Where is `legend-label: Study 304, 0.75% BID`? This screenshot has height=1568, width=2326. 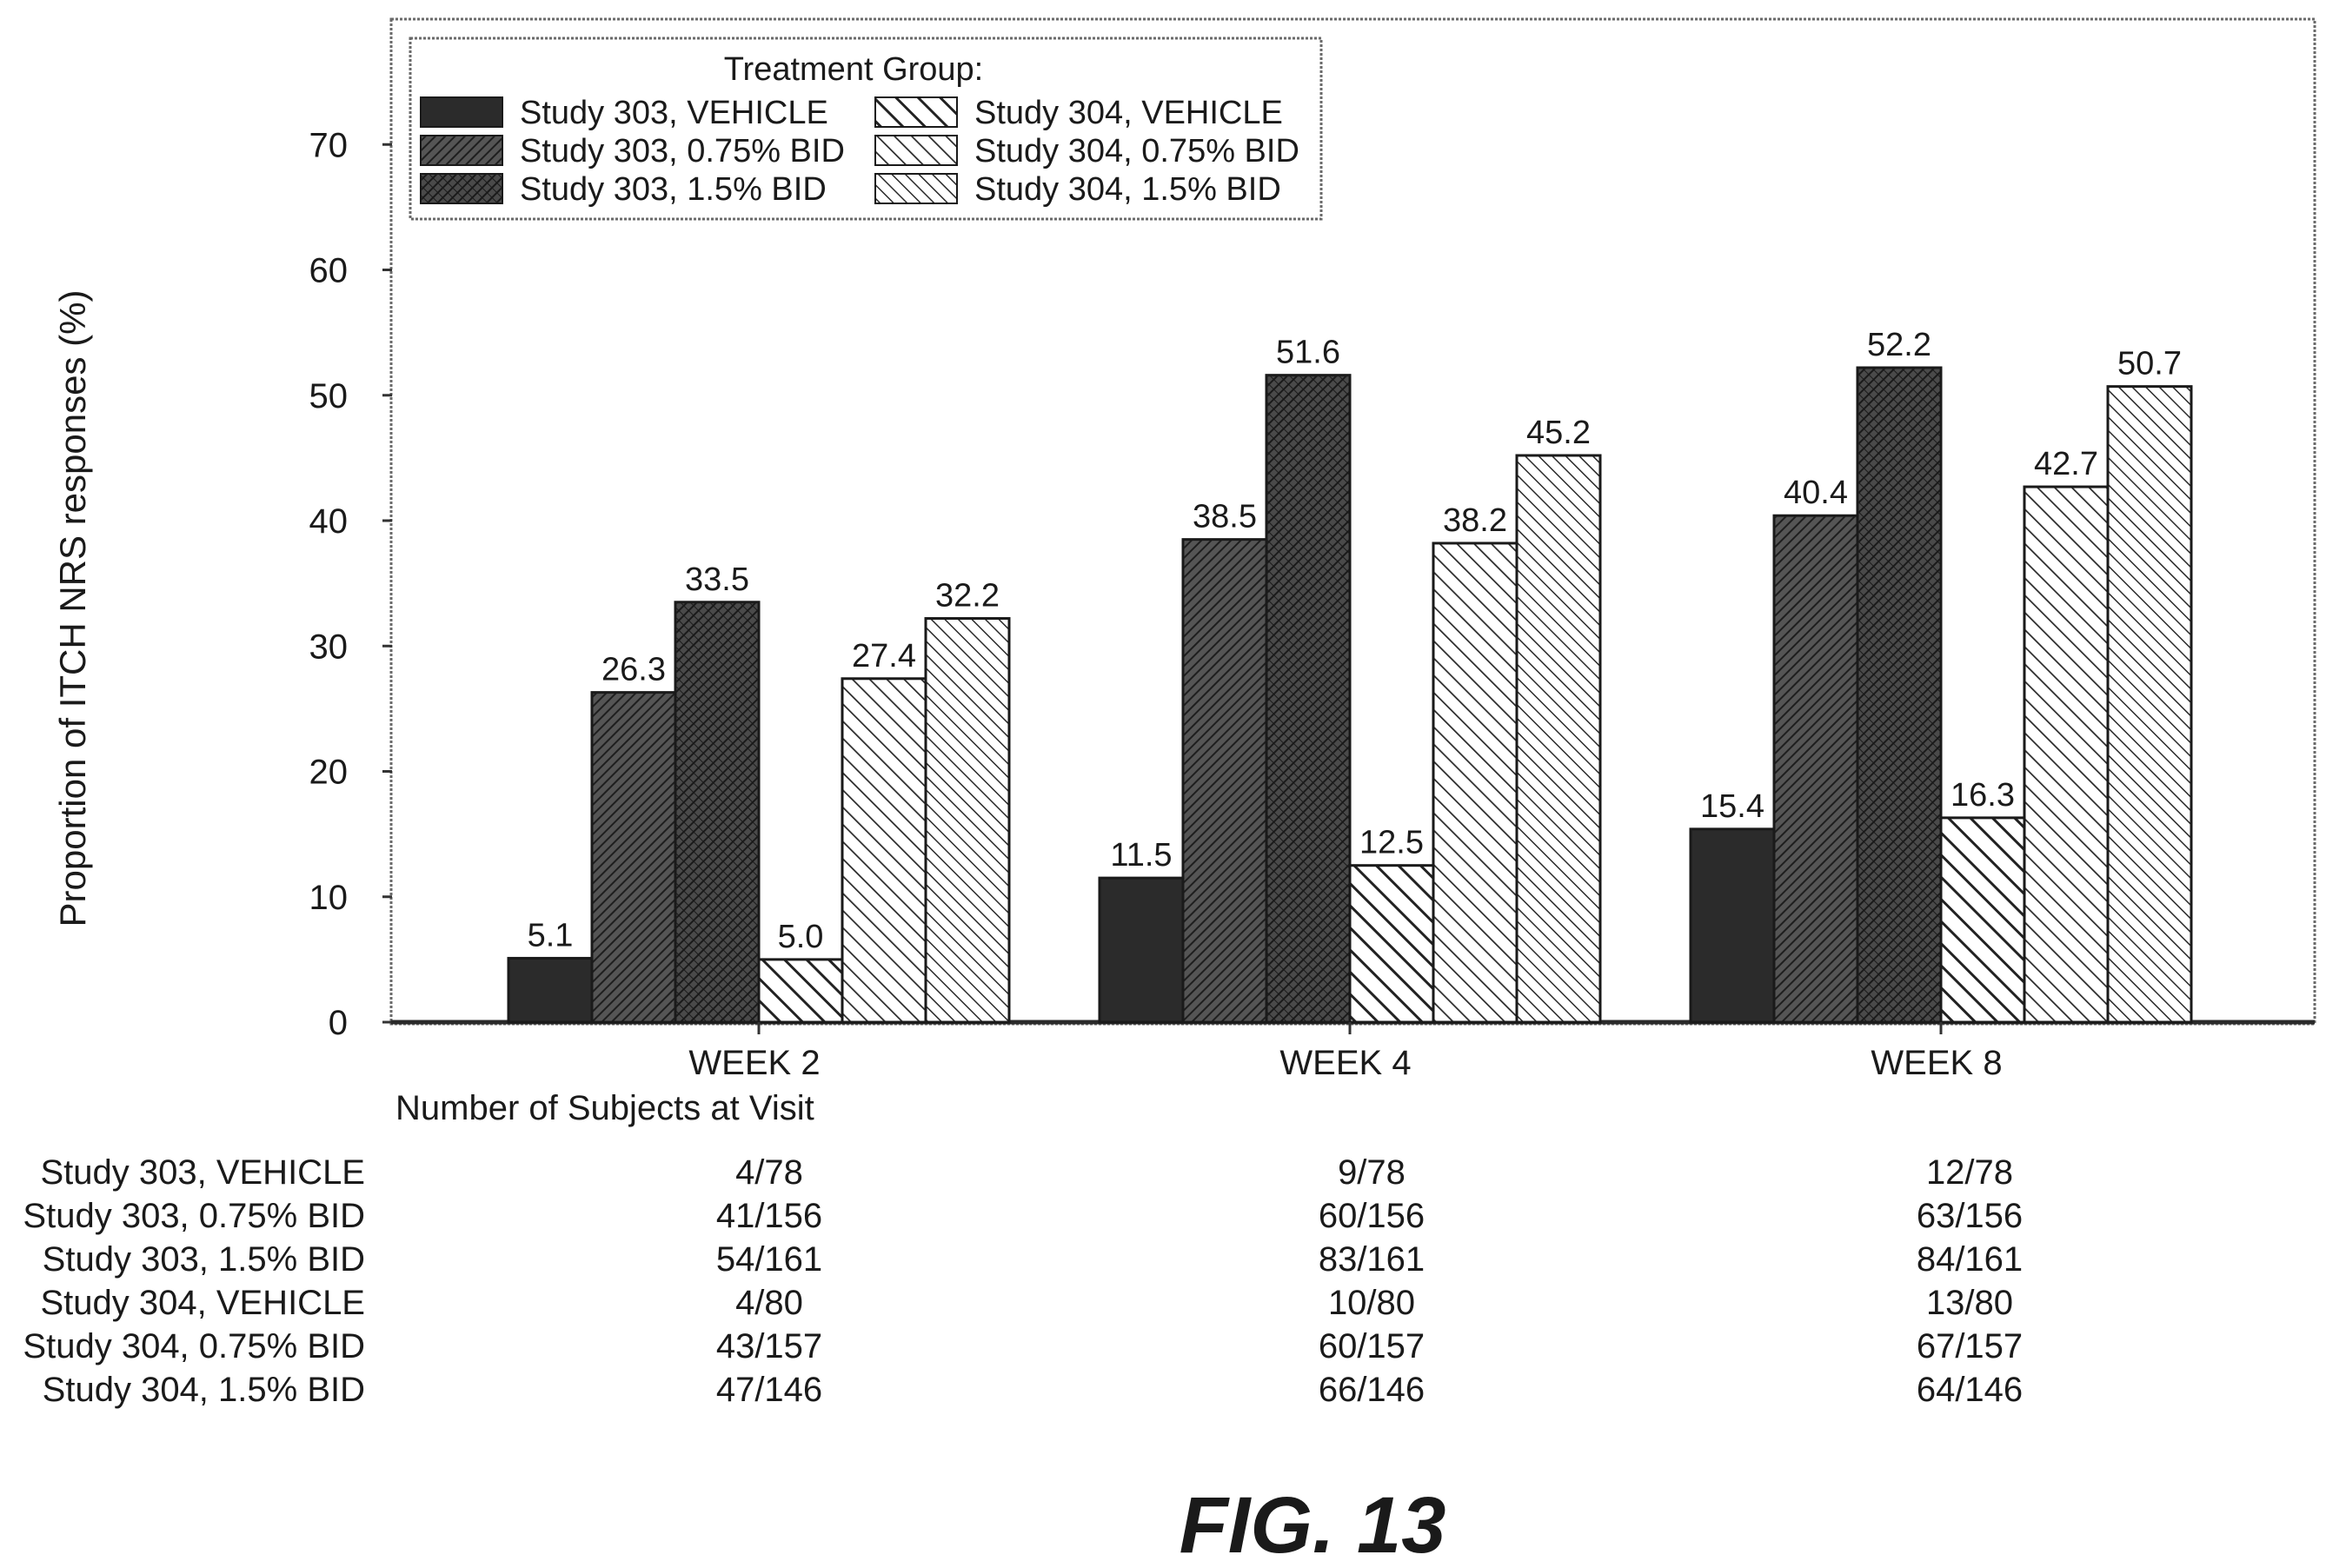
legend-label: Study 304, 0.75% BID is located at coordinates (1136, 151).